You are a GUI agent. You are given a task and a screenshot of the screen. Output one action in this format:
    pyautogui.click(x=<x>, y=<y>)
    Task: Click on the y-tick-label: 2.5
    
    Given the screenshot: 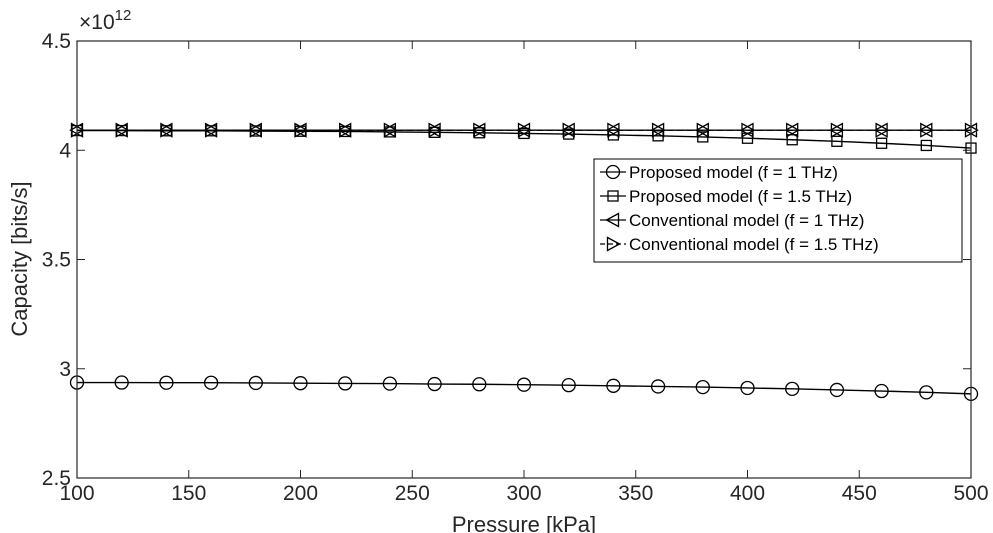 What is the action you would take?
    pyautogui.click(x=56, y=478)
    